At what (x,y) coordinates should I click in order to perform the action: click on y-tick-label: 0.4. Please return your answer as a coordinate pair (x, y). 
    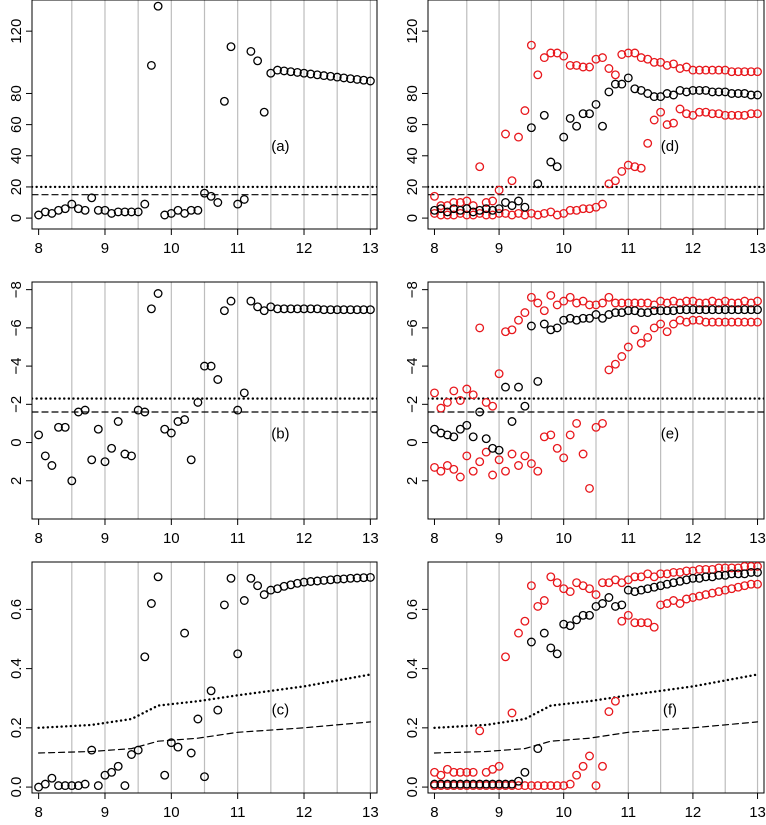
    Looking at the image, I should click on (16, 668).